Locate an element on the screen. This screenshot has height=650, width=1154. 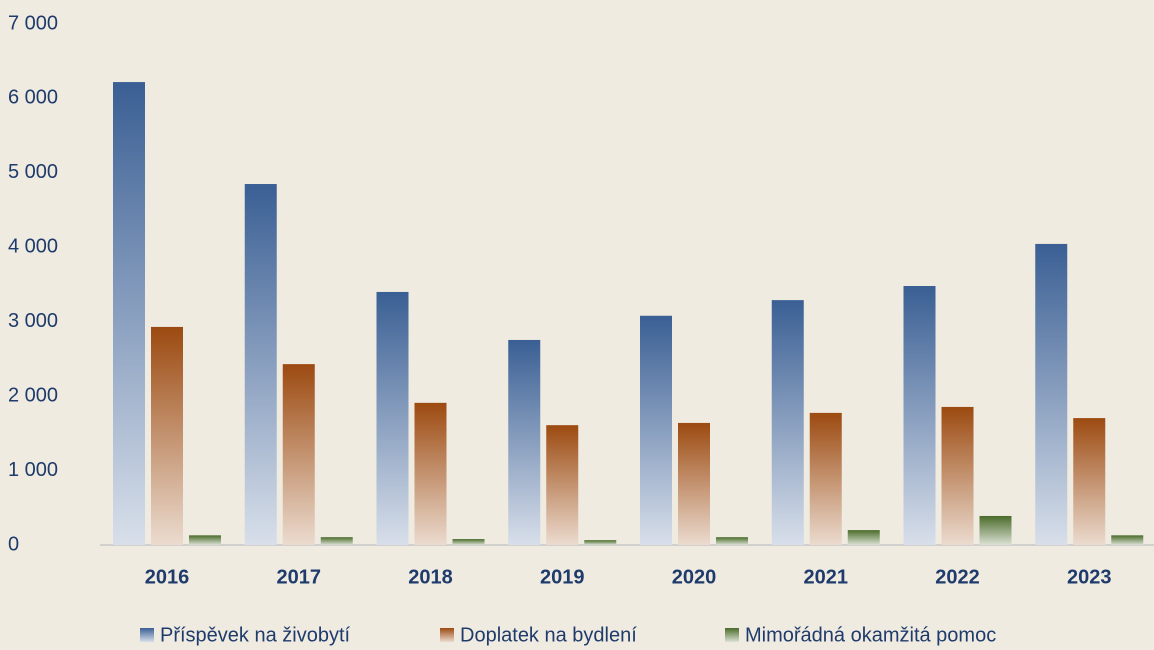
y-tick-label: 3 000 is located at coordinates (33, 321).